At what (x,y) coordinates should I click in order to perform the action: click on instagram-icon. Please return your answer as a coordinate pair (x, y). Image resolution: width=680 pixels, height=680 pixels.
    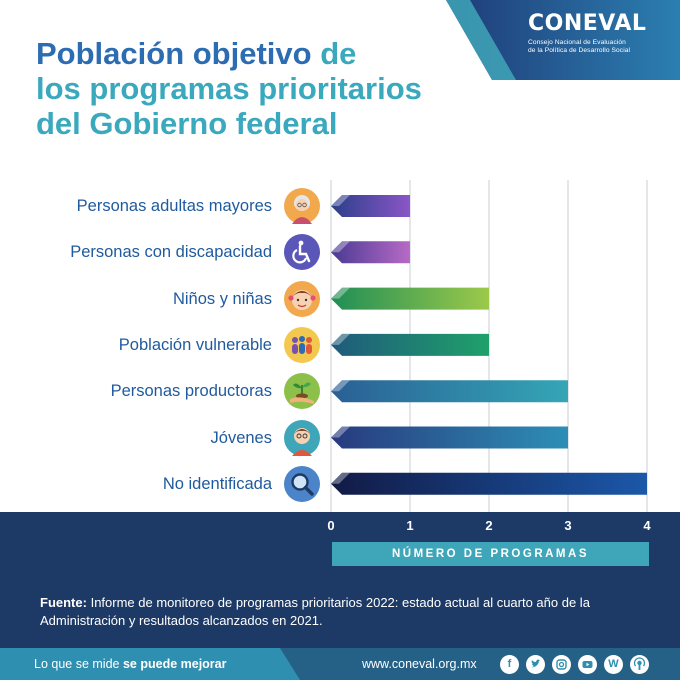
    Looking at the image, I should click on (561, 664).